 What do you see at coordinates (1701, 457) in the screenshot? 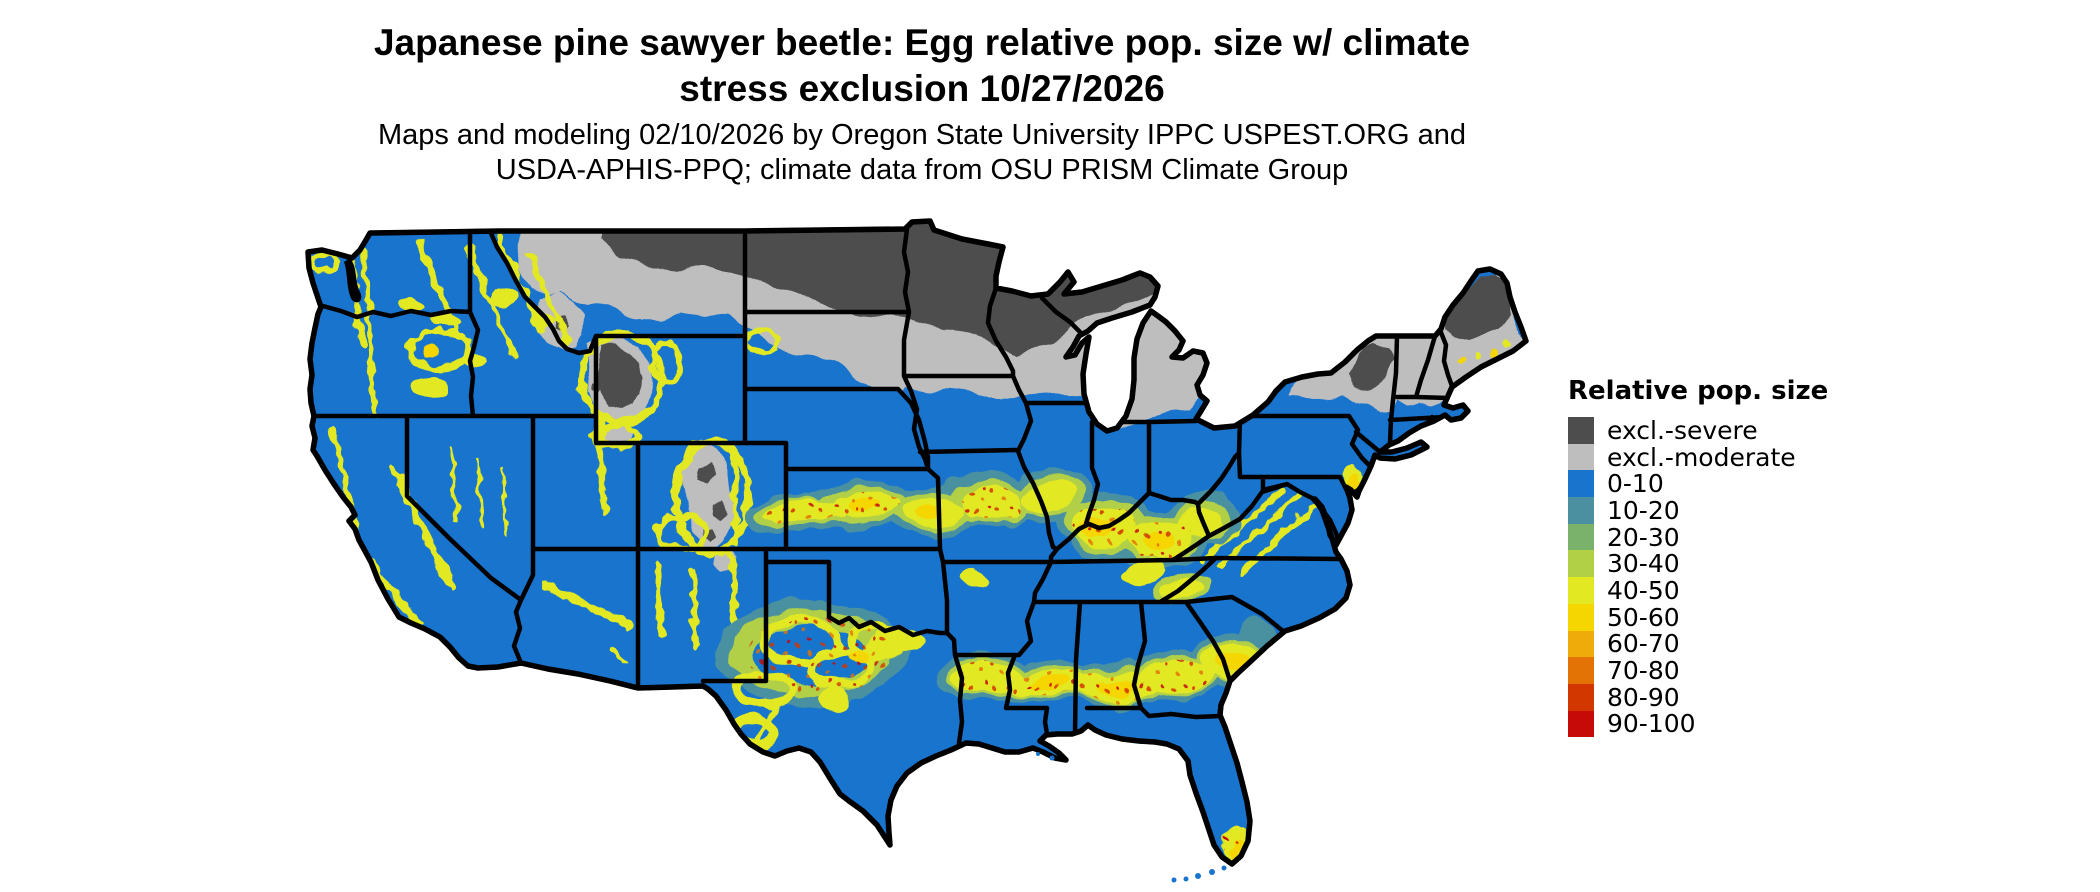
I see `legend-label: excl.-moderate` at bounding box center [1701, 457].